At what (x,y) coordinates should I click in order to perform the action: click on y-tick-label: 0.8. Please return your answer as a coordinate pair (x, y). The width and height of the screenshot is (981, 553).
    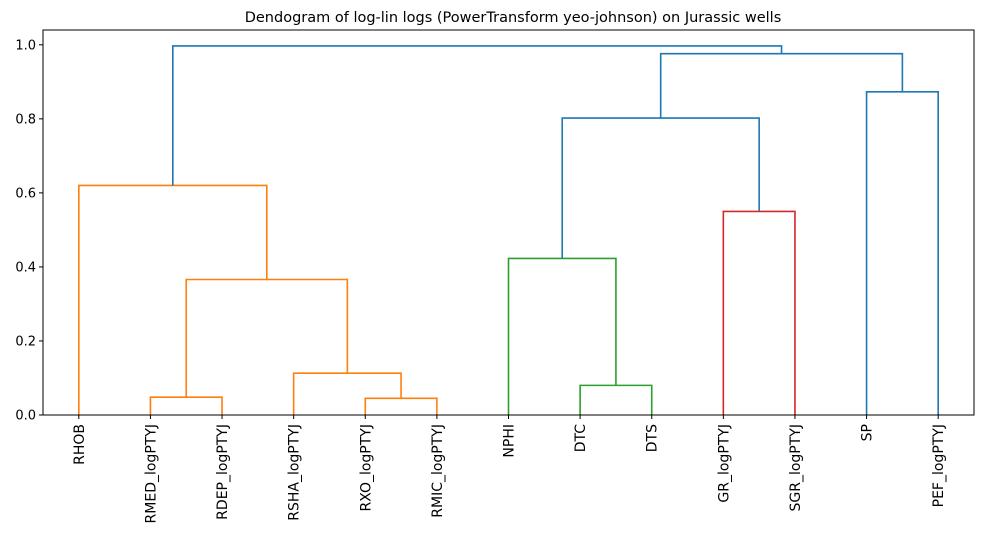
    Looking at the image, I should click on (25, 119).